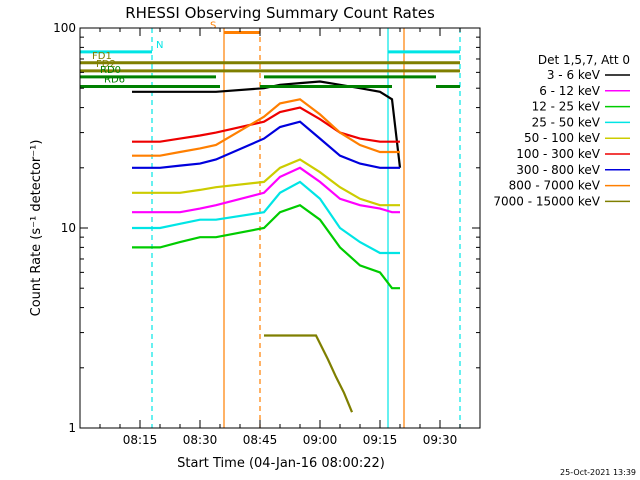 The image size is (640, 480). I want to click on legend-label-5: 100 - 300 keV, so click(558, 154).